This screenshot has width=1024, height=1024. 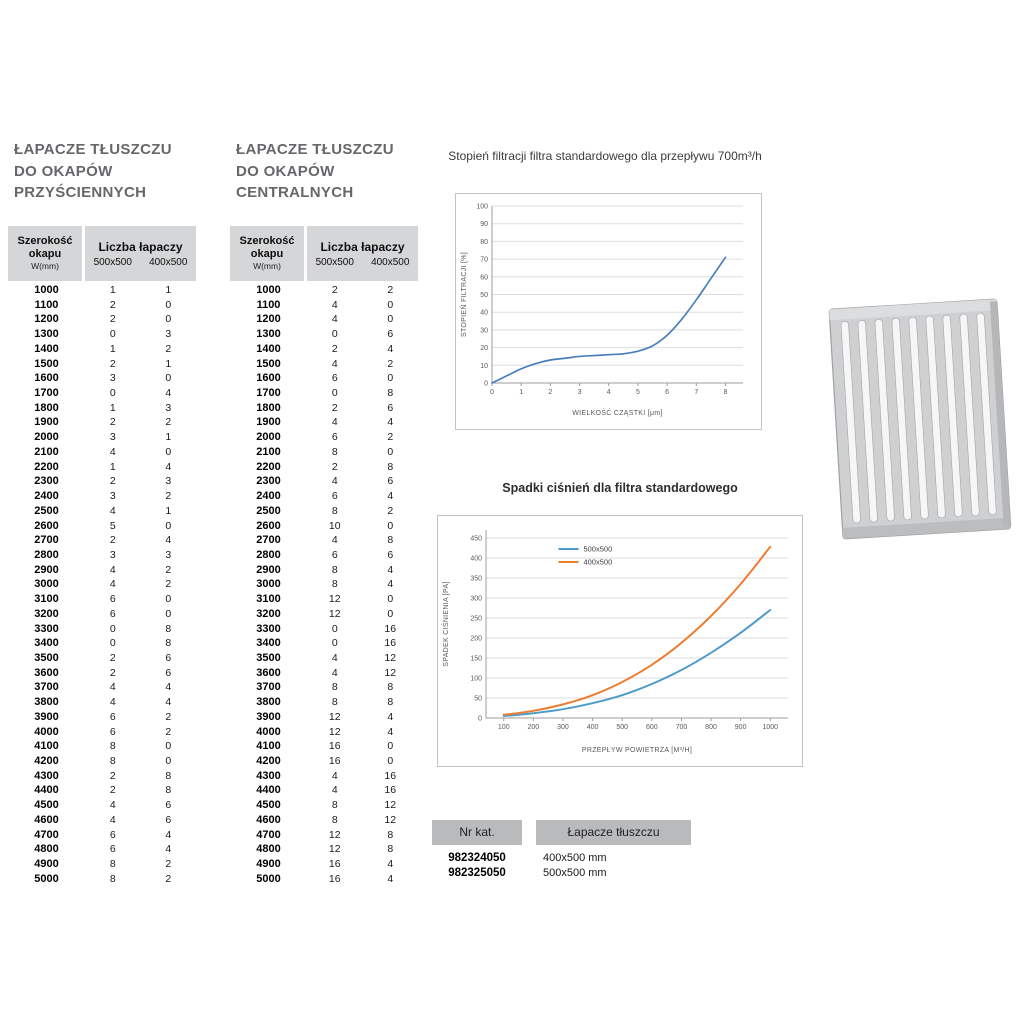 I want to click on catalog-header: Nr kat. Łapacze tłuszczu, so click(x=561, y=832).